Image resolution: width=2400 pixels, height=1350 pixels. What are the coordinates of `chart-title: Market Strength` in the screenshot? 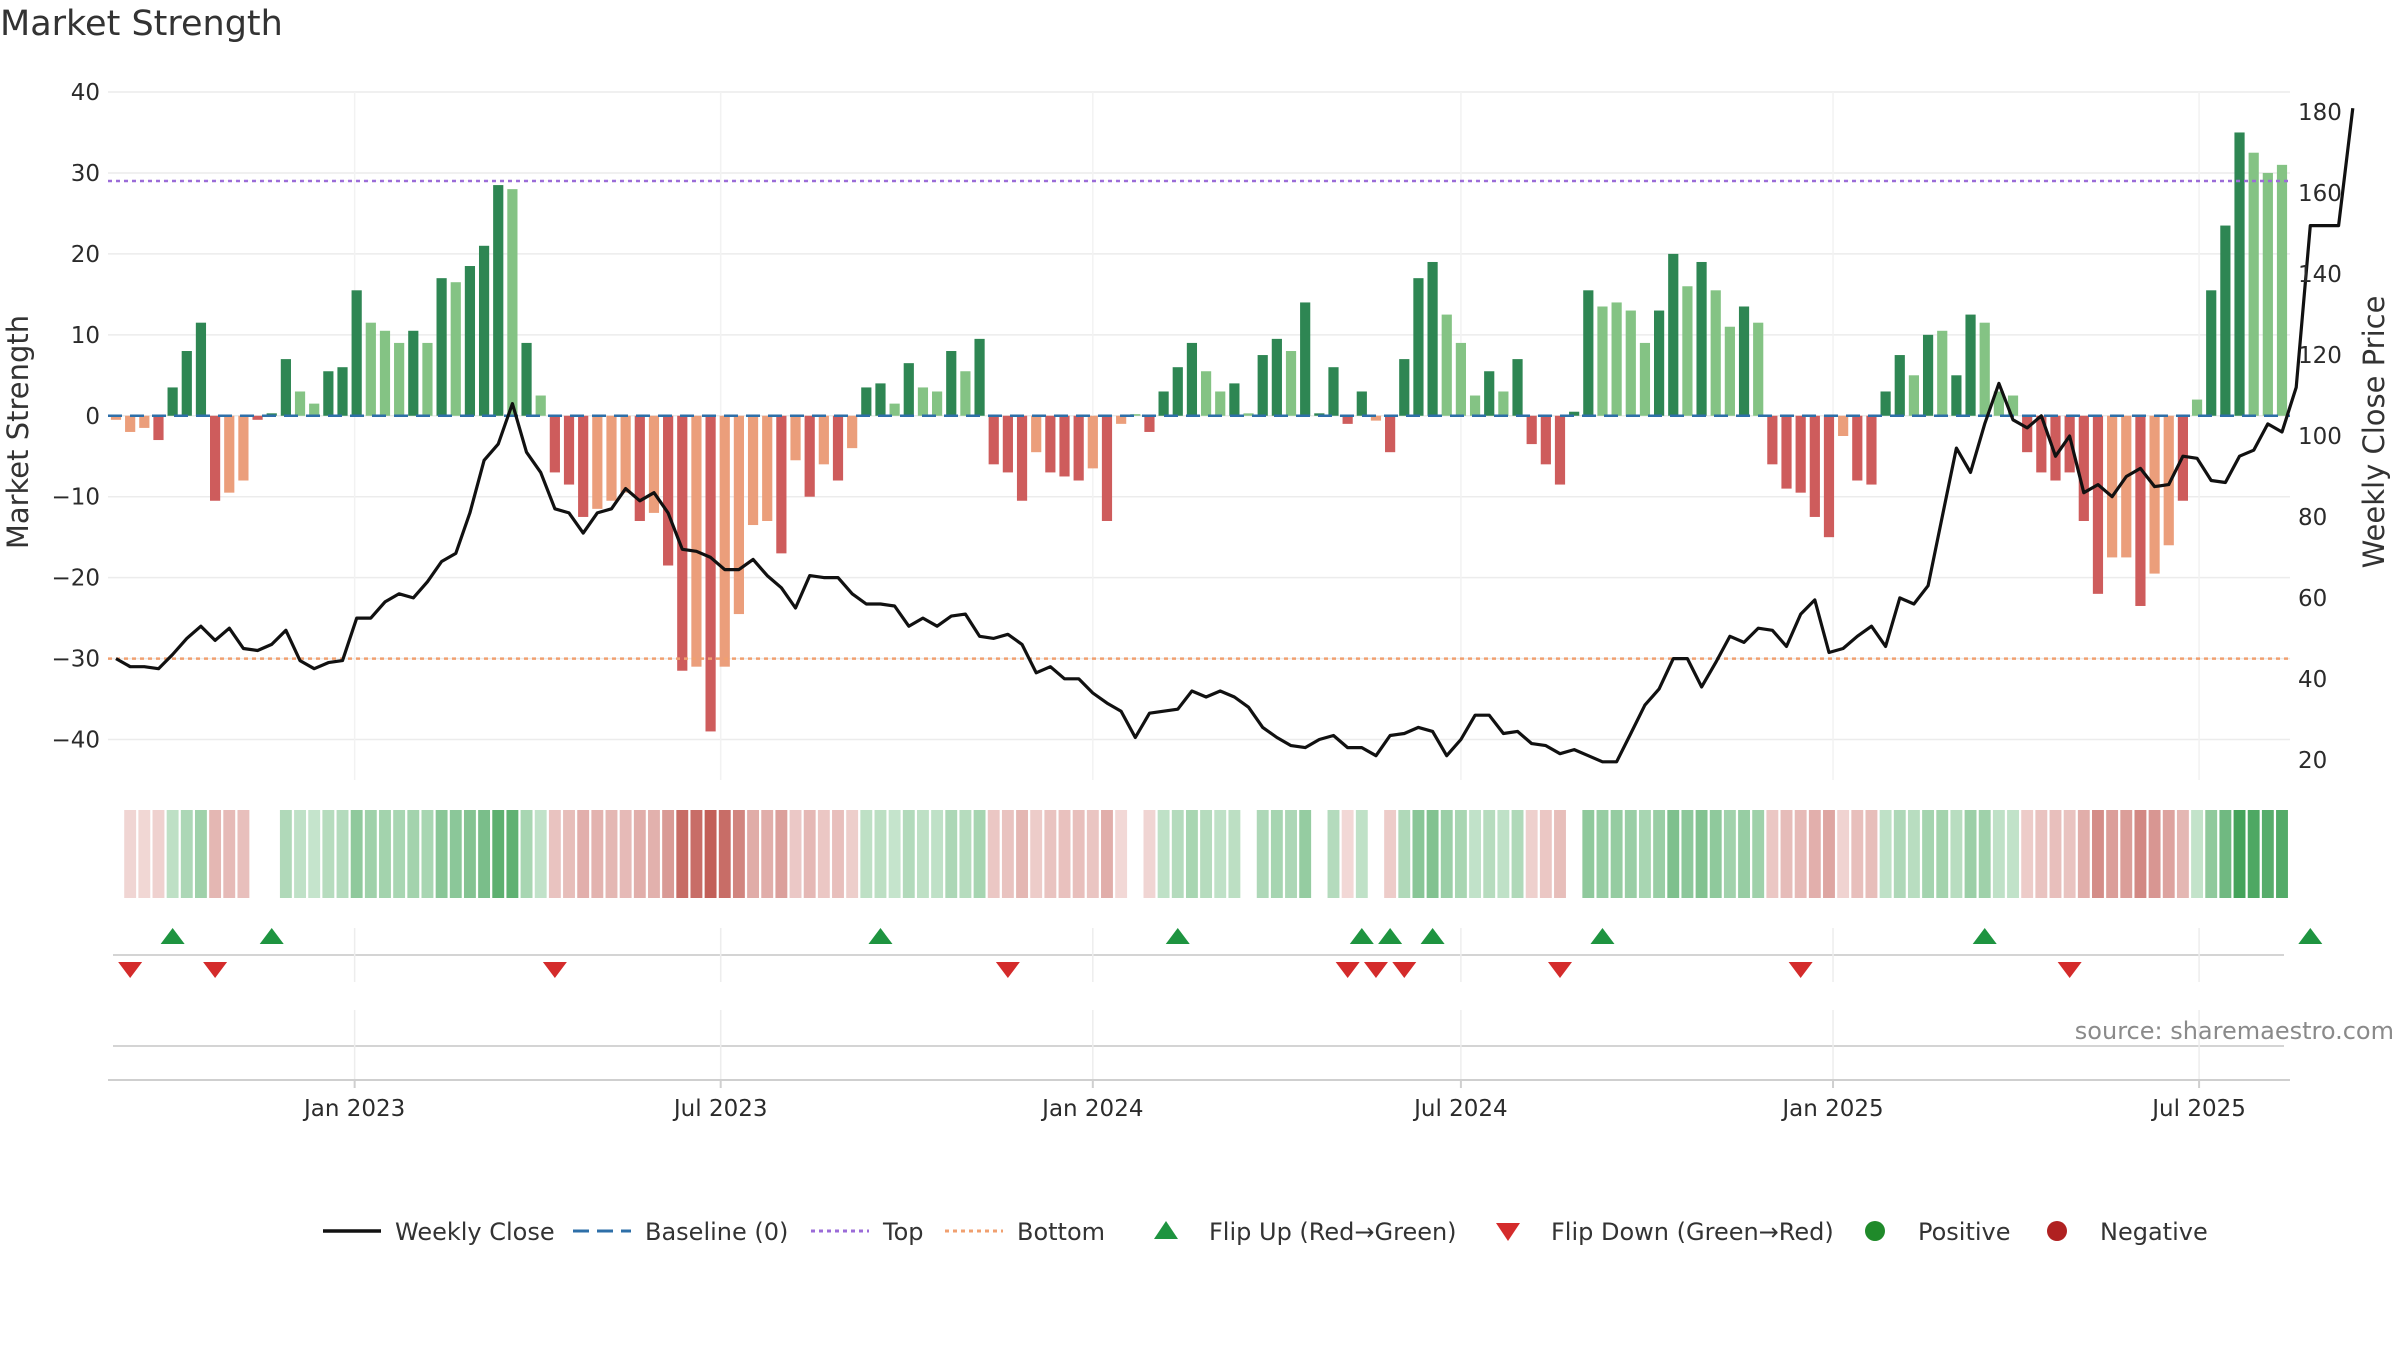 It's located at (141, 24).